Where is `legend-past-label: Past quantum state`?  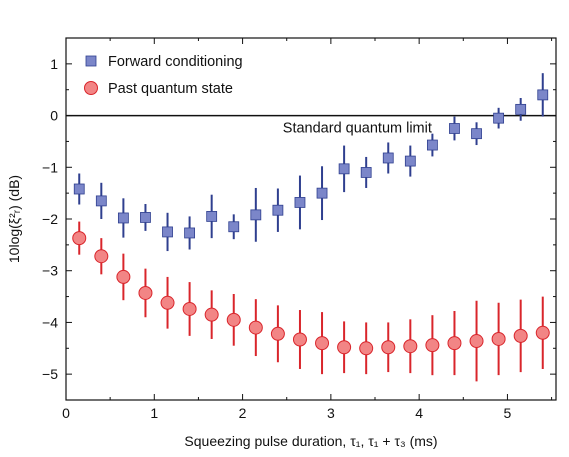 legend-past-label: Past quantum state is located at coordinates (170, 89).